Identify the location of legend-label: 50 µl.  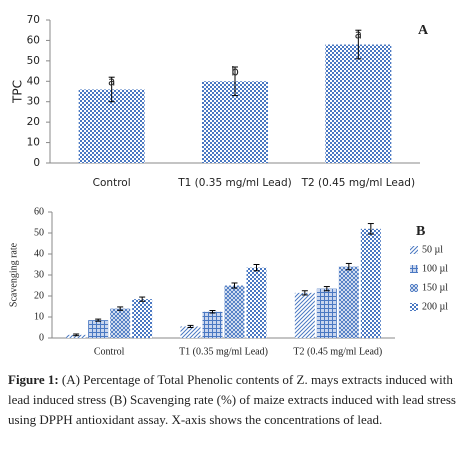
(432, 249).